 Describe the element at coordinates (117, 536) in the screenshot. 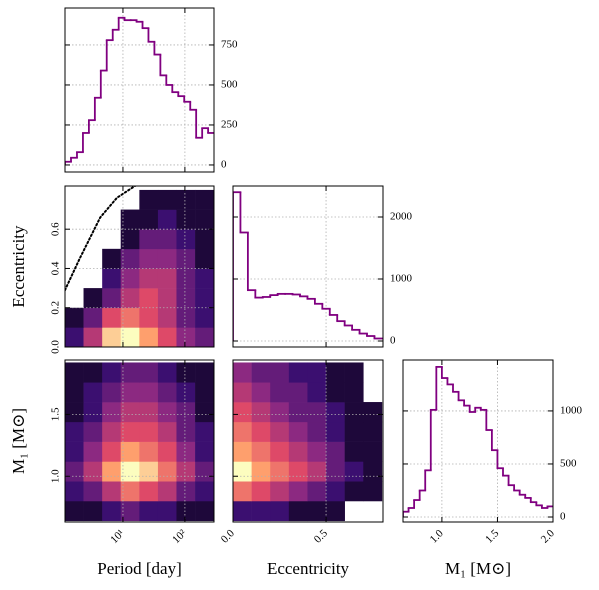

I see `x-tick-label: 10¹` at that location.